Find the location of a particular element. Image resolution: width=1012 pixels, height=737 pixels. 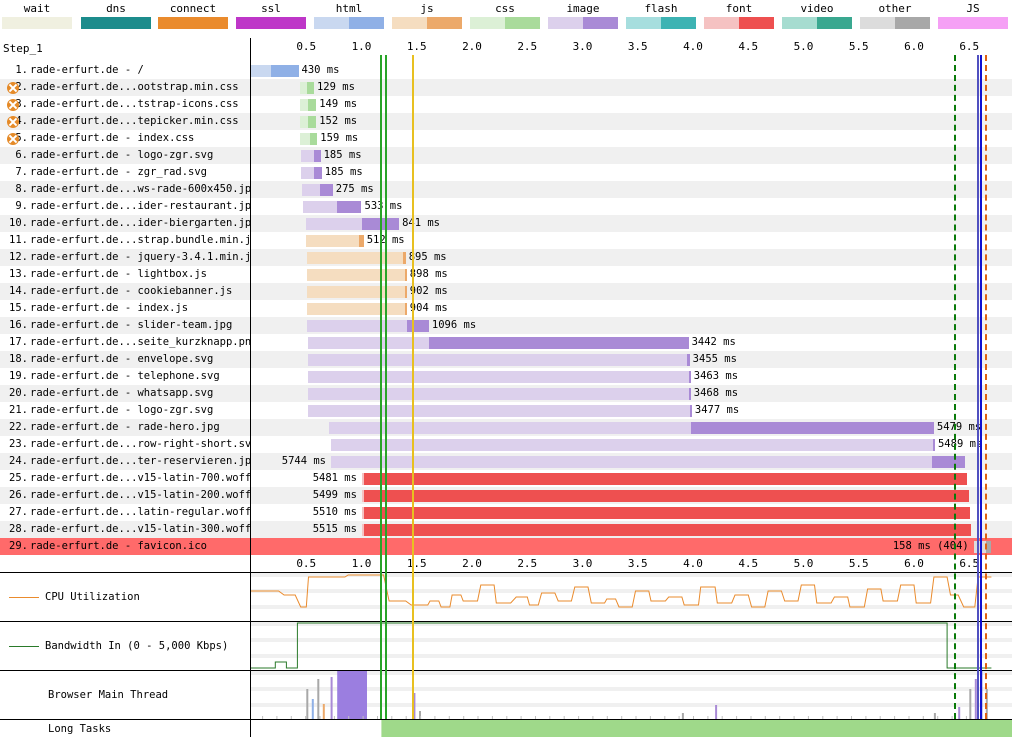

legend-item-ssl: ssl is located at coordinates (271, 17).